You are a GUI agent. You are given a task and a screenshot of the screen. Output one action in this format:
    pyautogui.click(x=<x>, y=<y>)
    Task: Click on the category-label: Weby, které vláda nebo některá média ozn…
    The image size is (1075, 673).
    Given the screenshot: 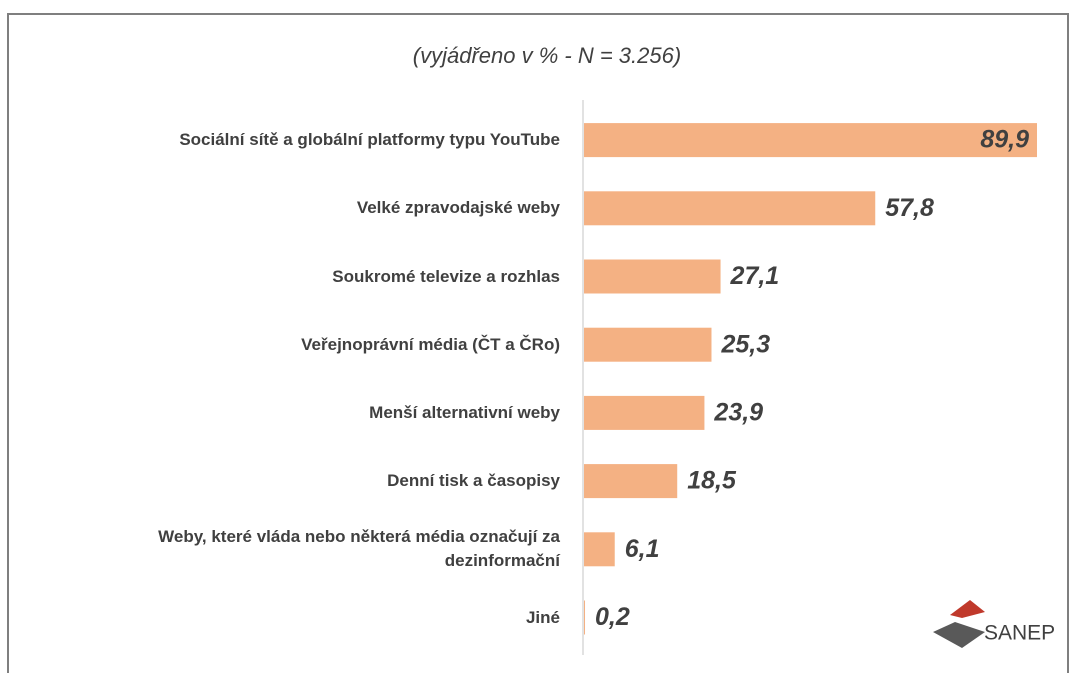 What is the action you would take?
    pyautogui.click(x=359, y=549)
    